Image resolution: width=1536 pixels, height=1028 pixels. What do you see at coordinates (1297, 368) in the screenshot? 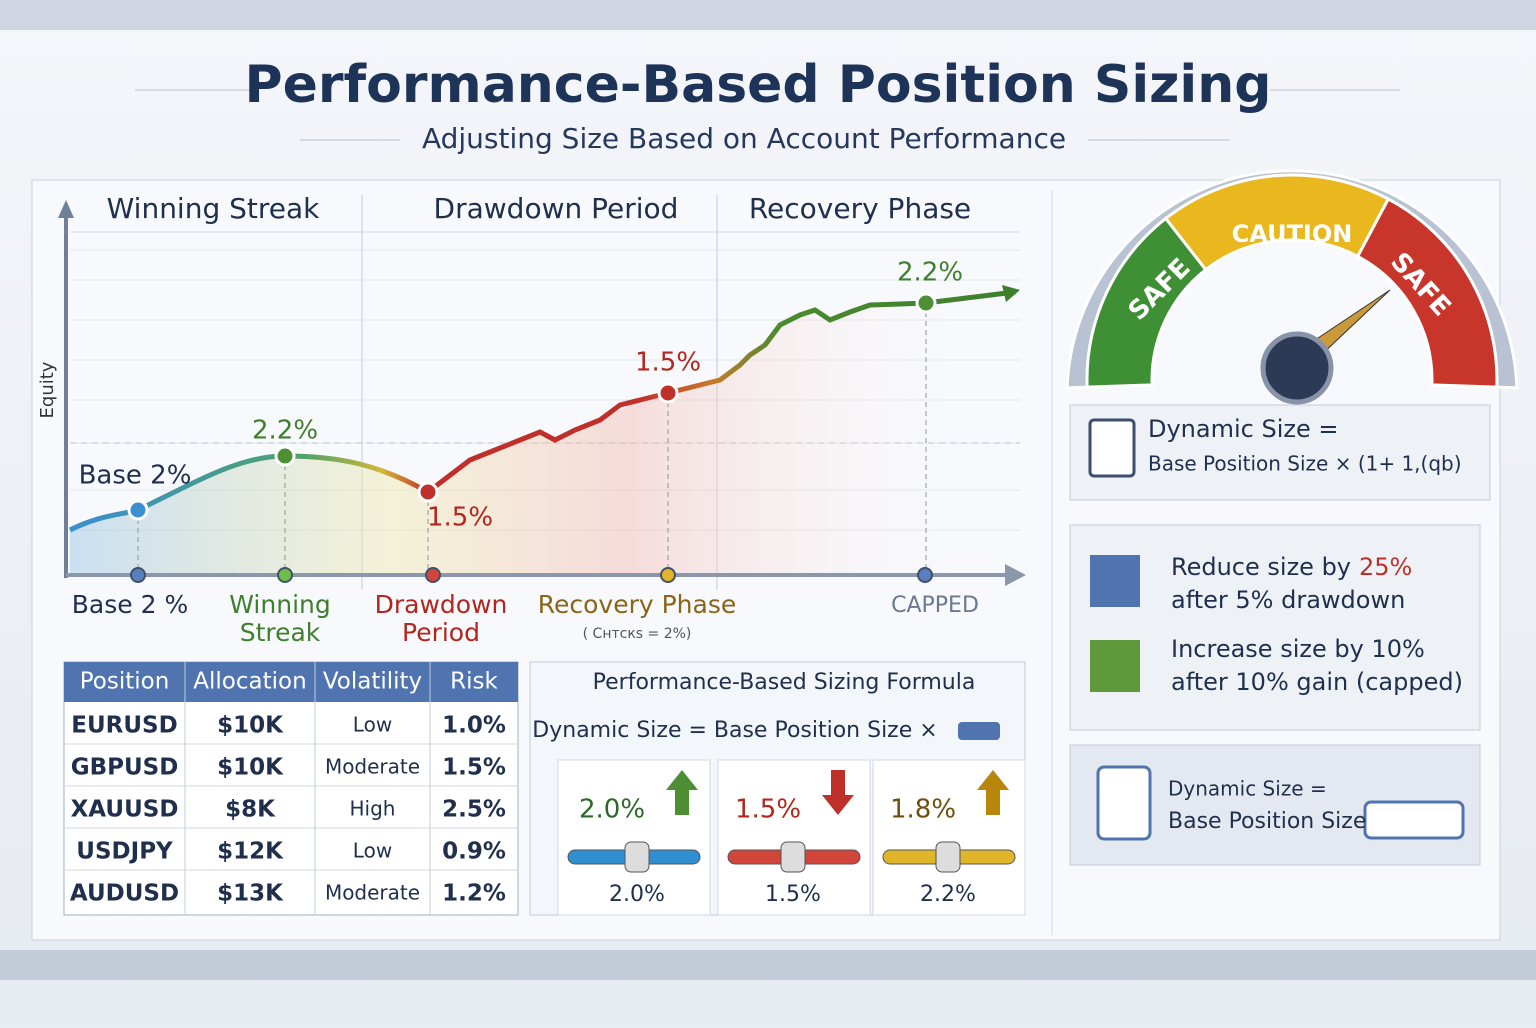
I see `hub` at bounding box center [1297, 368].